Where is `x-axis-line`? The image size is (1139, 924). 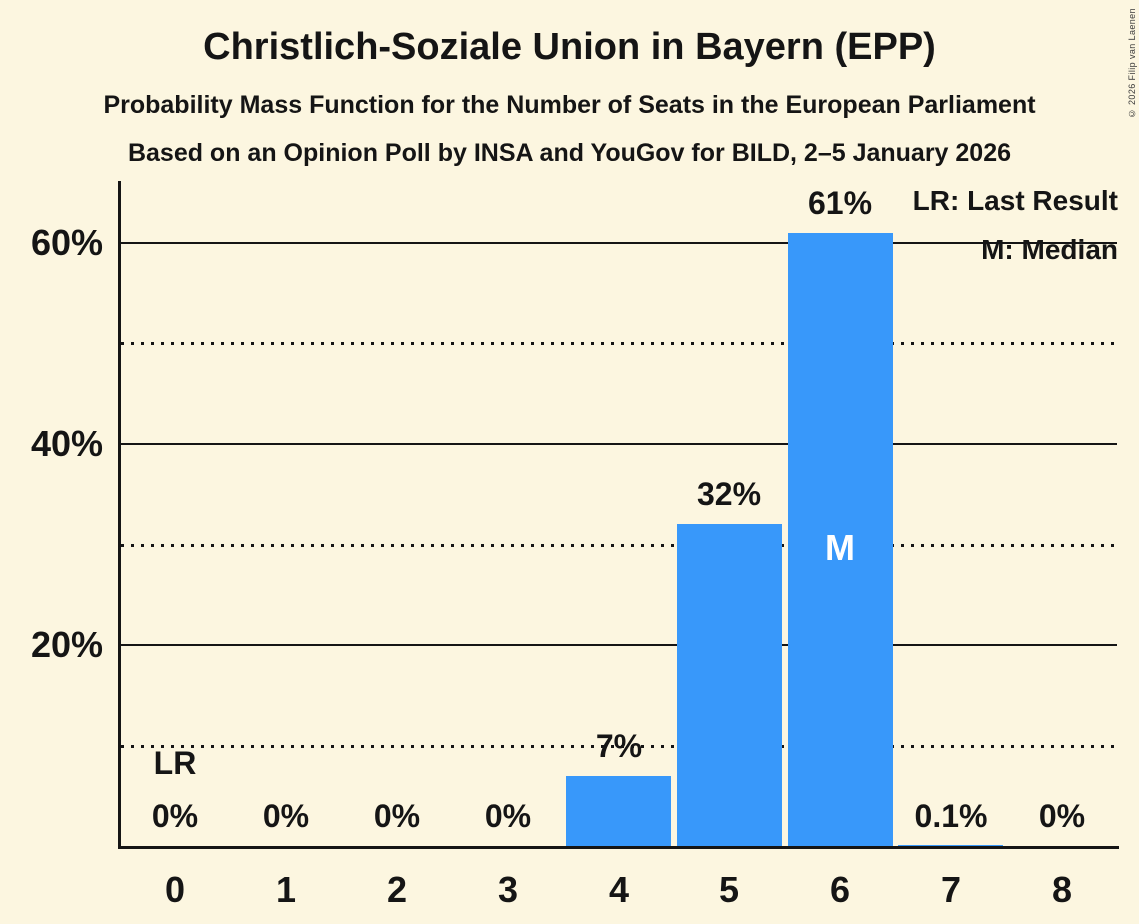 x-axis-line is located at coordinates (618, 847).